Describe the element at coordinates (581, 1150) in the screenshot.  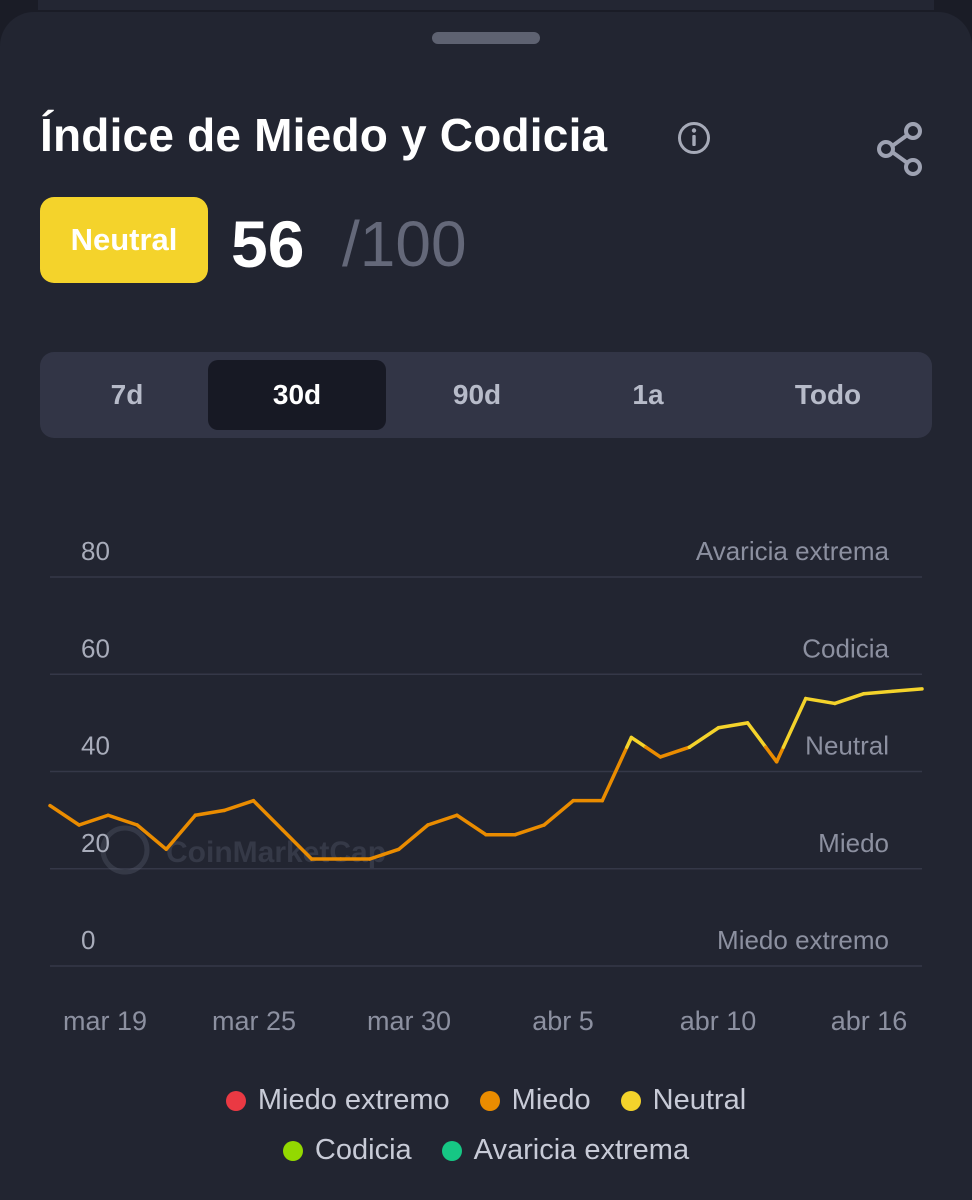
I see `legend-label: Avaricia extrema` at that location.